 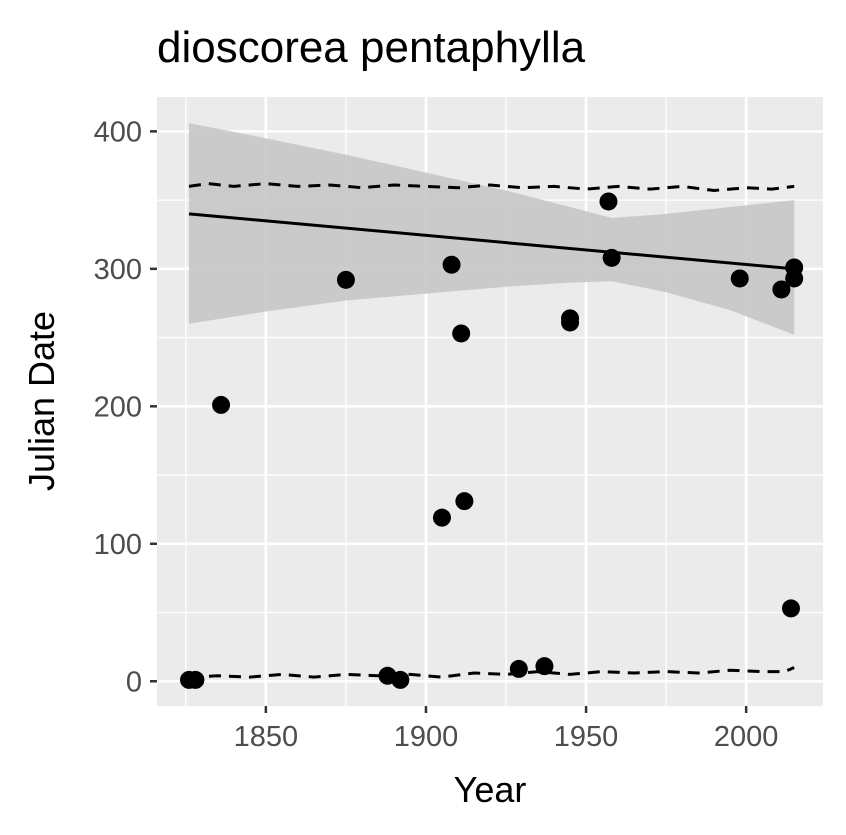 I want to click on y-tick-label: 300, so click(x=118, y=270).